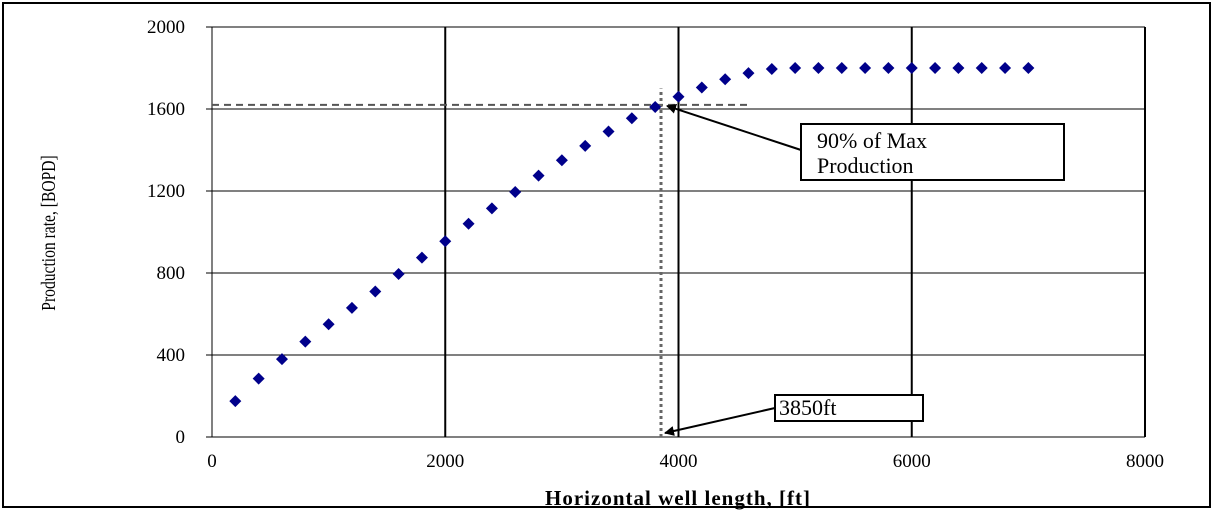 The height and width of the screenshot is (513, 1217). Describe the element at coordinates (171, 355) in the screenshot. I see `y-tick-label: 400` at that location.